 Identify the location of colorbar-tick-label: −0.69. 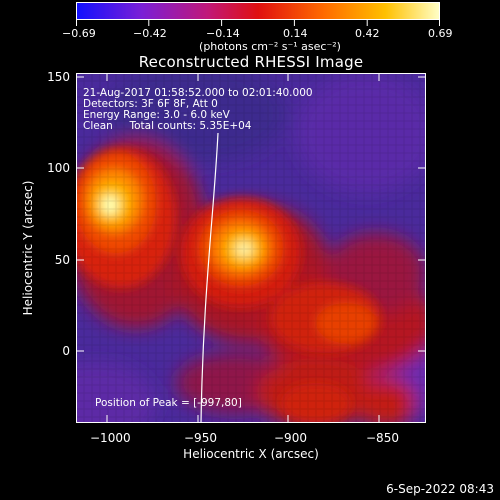
(79, 33).